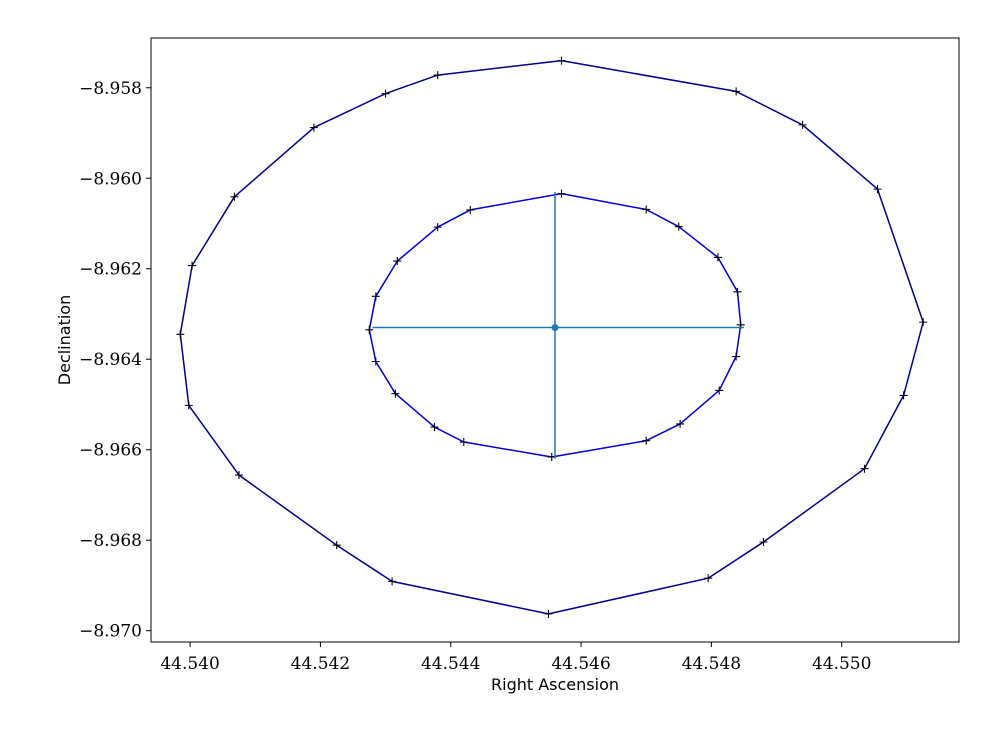 The width and height of the screenshot is (1008, 756). Describe the element at coordinates (841, 664) in the screenshot. I see `x-tick-label: 44.550` at that location.